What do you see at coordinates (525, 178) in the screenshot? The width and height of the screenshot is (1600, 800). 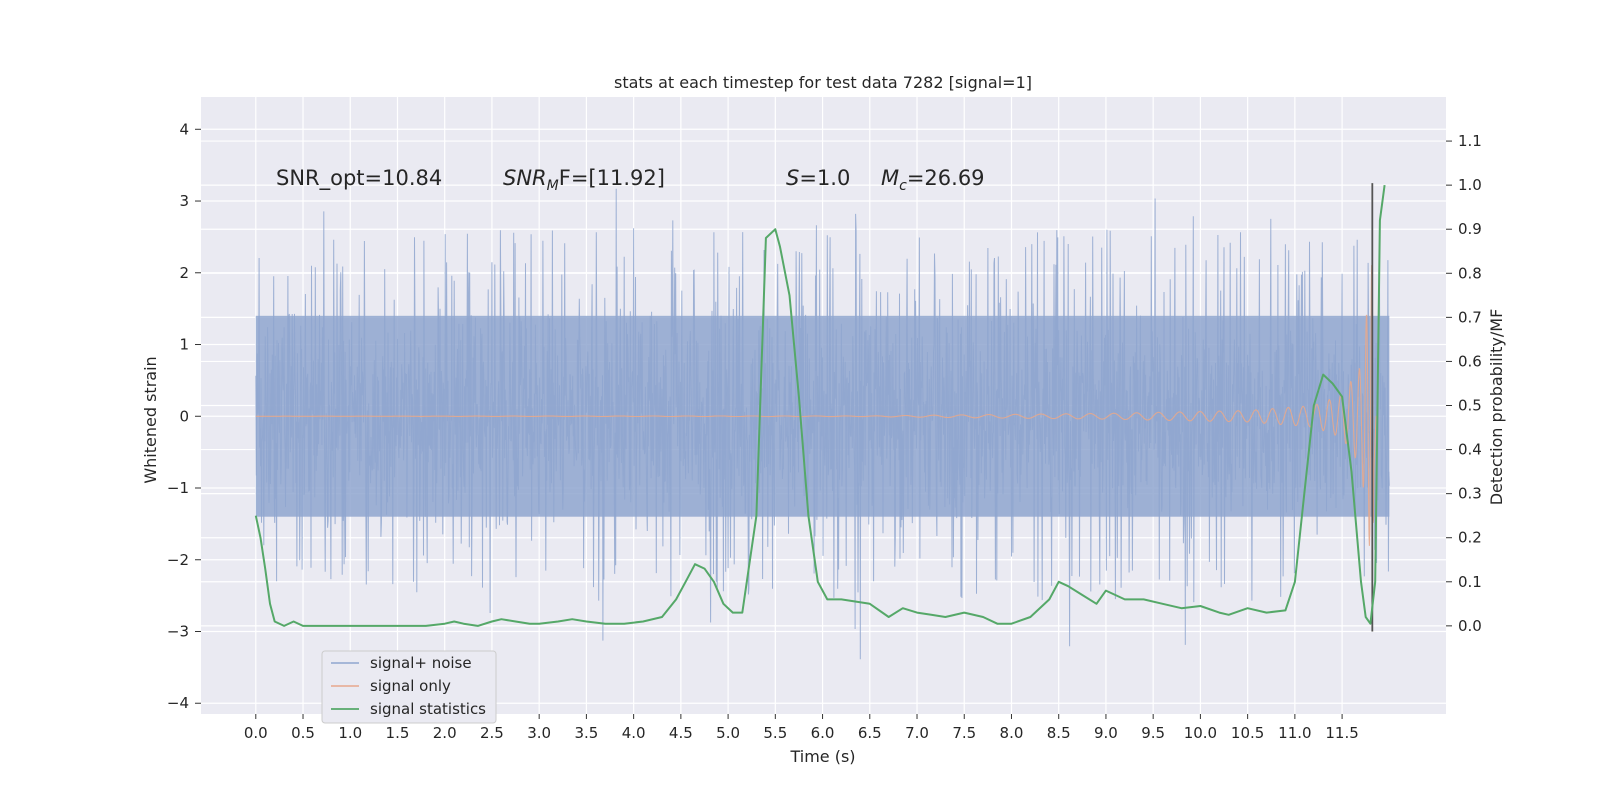 I see `annotation-snr-mf-base: SNR` at bounding box center [525, 178].